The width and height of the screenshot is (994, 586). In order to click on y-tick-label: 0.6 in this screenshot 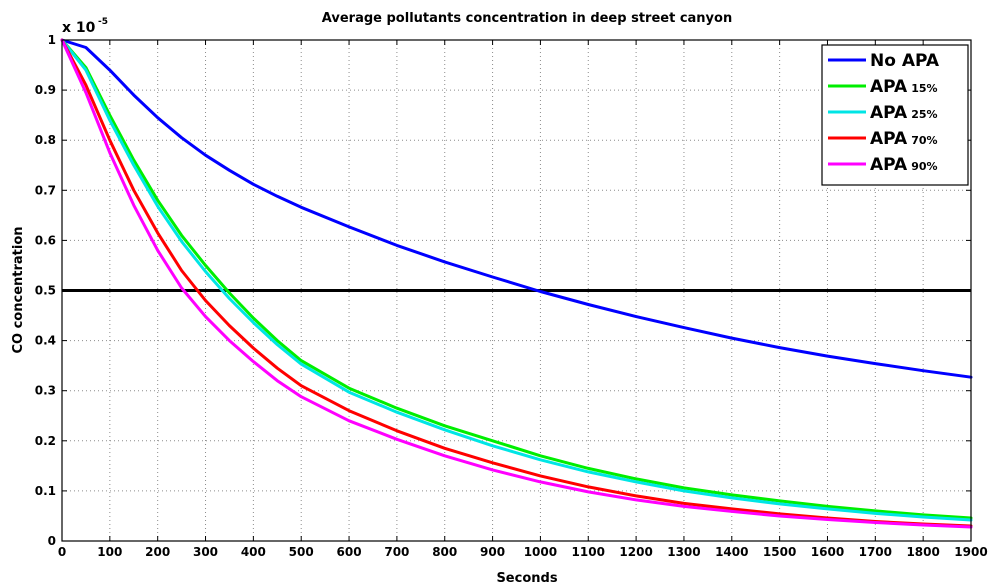, I will do `click(45, 240)`.